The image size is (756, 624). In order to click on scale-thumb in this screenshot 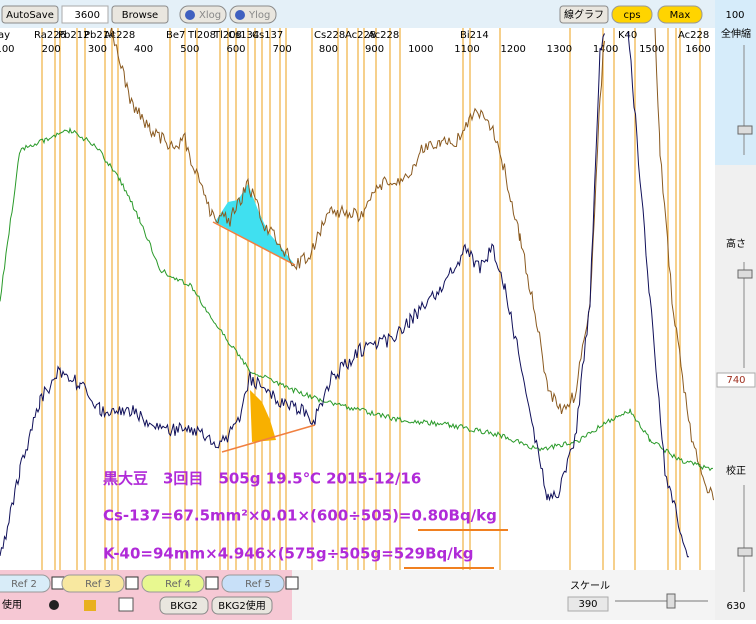, I will do `click(671, 601)`.